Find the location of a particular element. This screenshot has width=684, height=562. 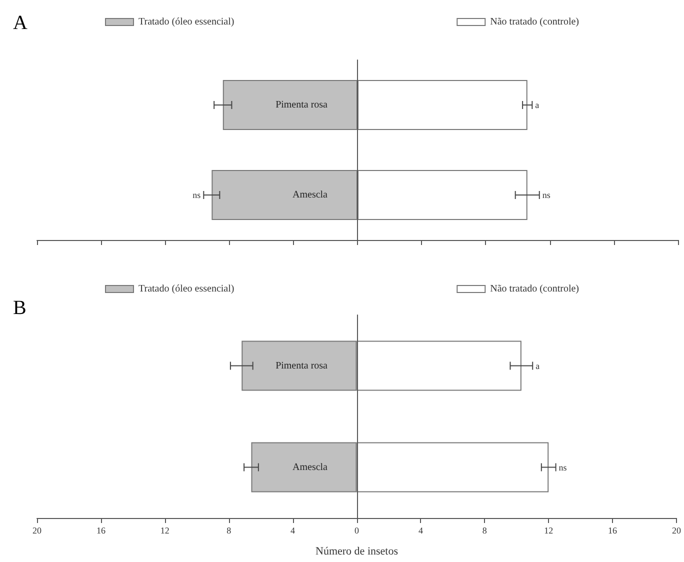

x-tick-label: 0 is located at coordinates (357, 531).